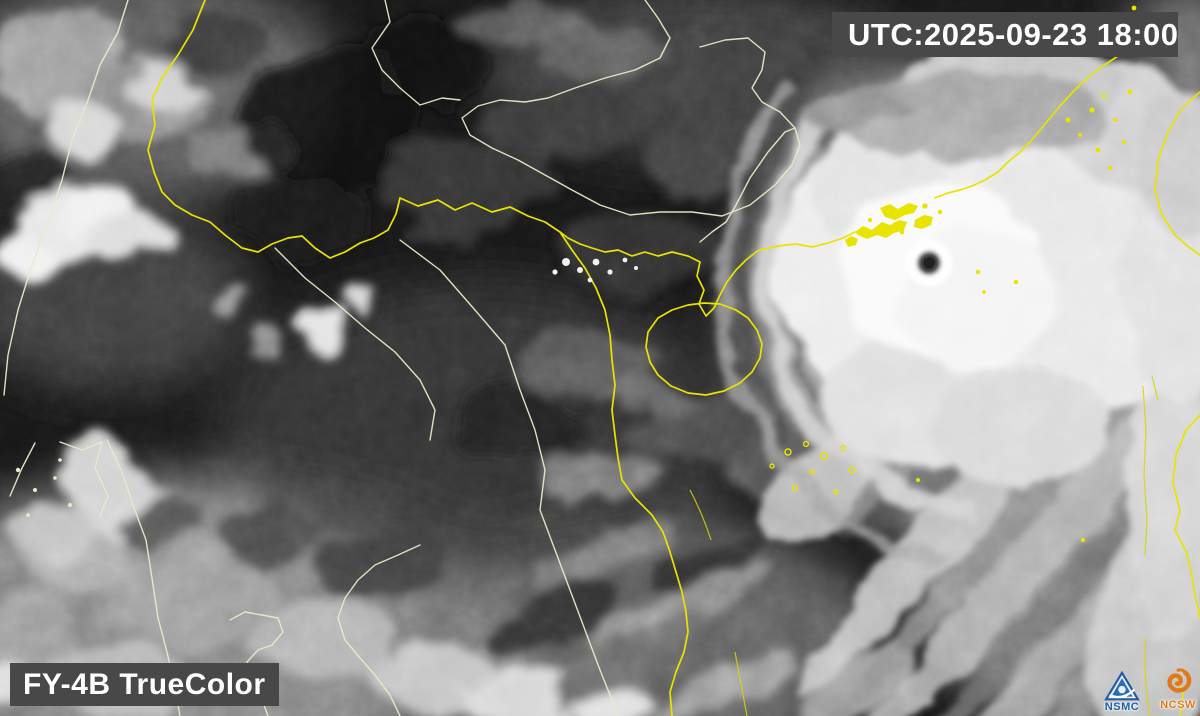  I want to click on timestamp-overlay: UTC: 2025-09-23 18:00, so click(1005, 34).